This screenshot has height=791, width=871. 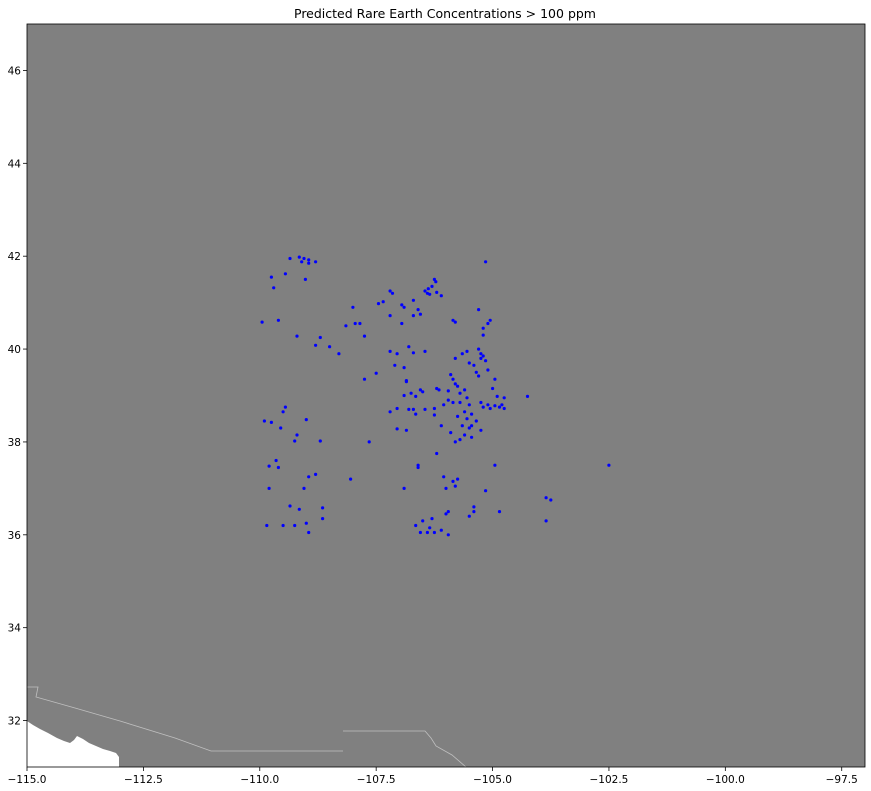 I want to click on y-tick-label: 44, so click(x=15, y=164).